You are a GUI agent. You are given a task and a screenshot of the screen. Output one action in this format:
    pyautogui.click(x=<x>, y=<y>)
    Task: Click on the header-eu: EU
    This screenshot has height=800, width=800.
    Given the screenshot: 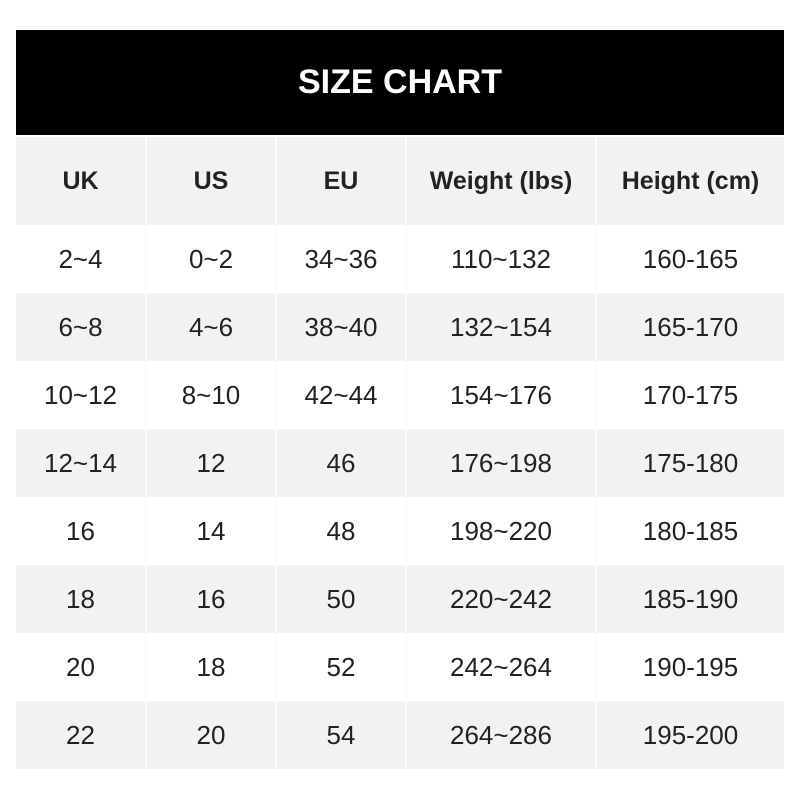 What is the action you would take?
    pyautogui.click(x=340, y=181)
    